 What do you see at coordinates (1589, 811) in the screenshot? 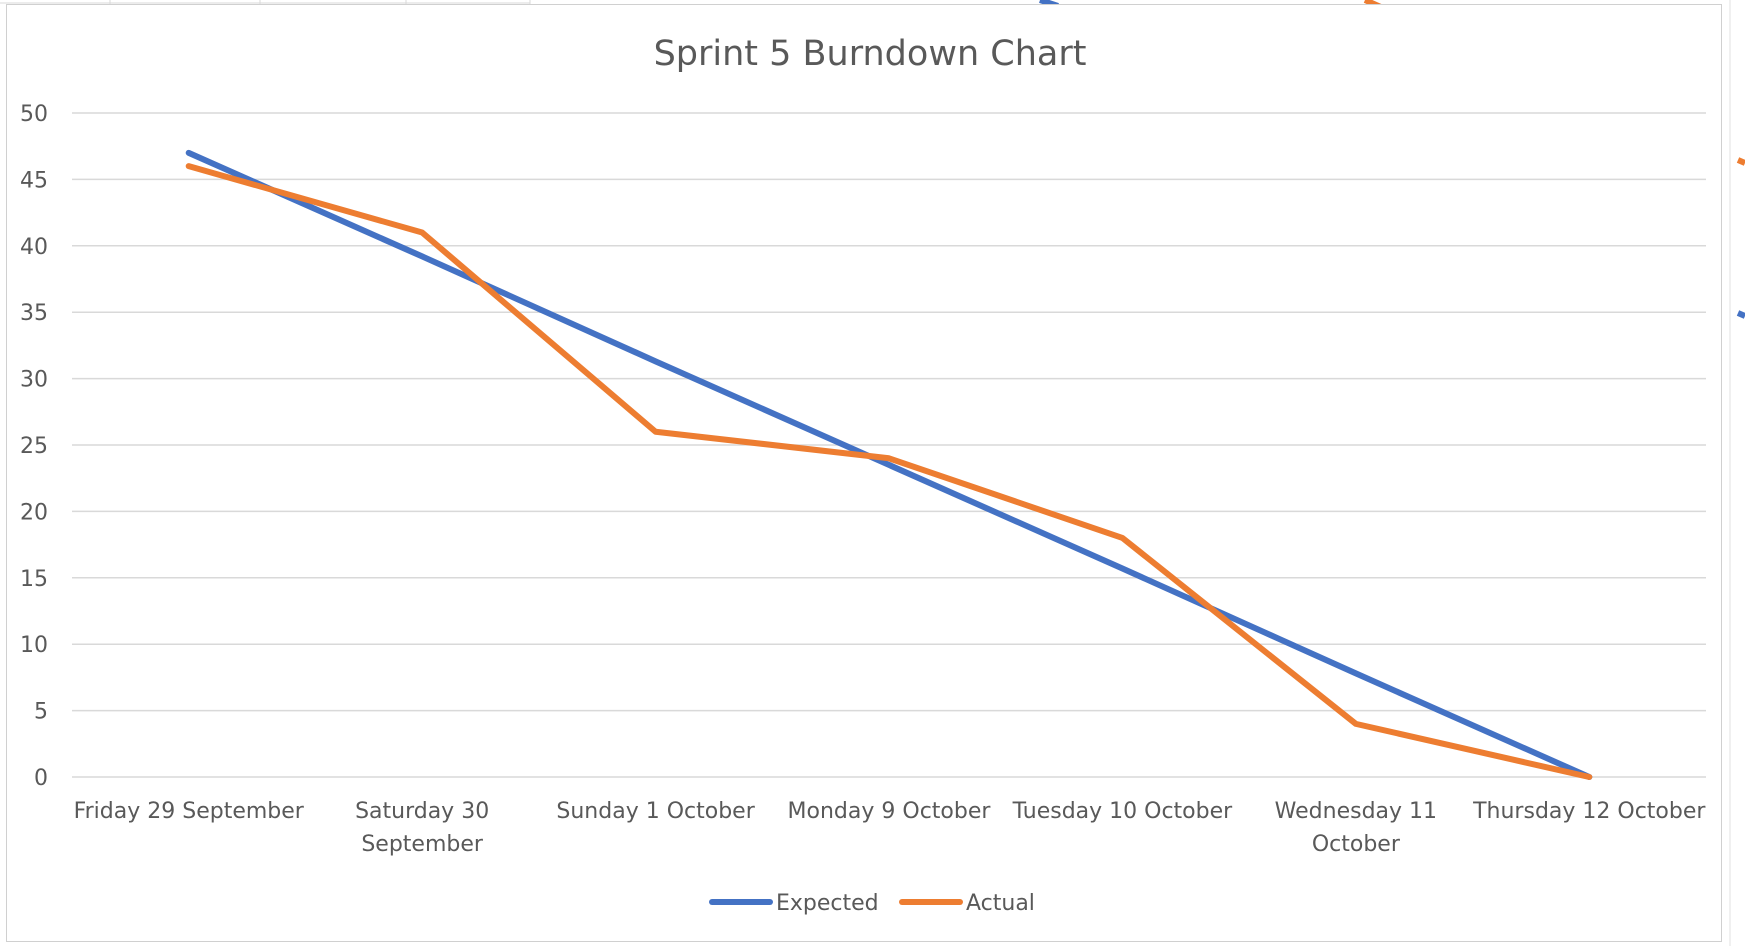
I see `x-tick-label: Thursday 12 October` at bounding box center [1589, 811].